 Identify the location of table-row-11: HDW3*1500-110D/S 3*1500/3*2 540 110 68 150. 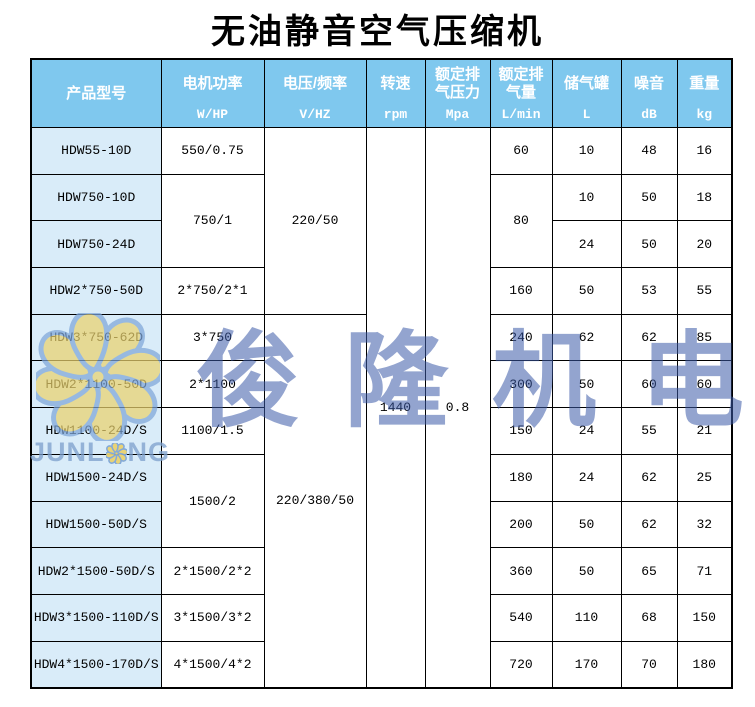
(381, 617).